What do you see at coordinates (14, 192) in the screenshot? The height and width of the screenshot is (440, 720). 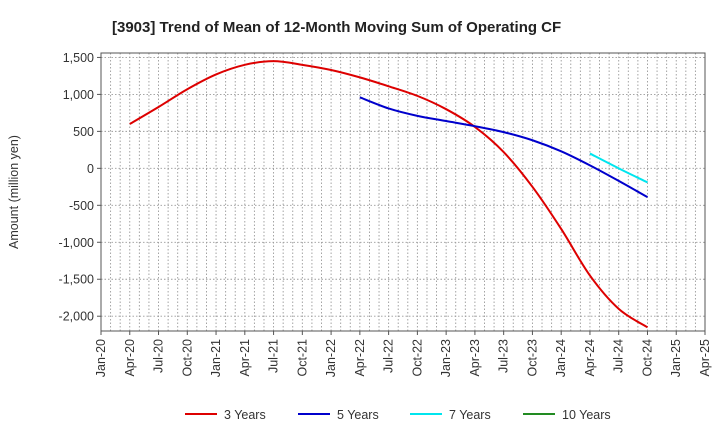 I see `y-axis-label: Amount (million yen)` at bounding box center [14, 192].